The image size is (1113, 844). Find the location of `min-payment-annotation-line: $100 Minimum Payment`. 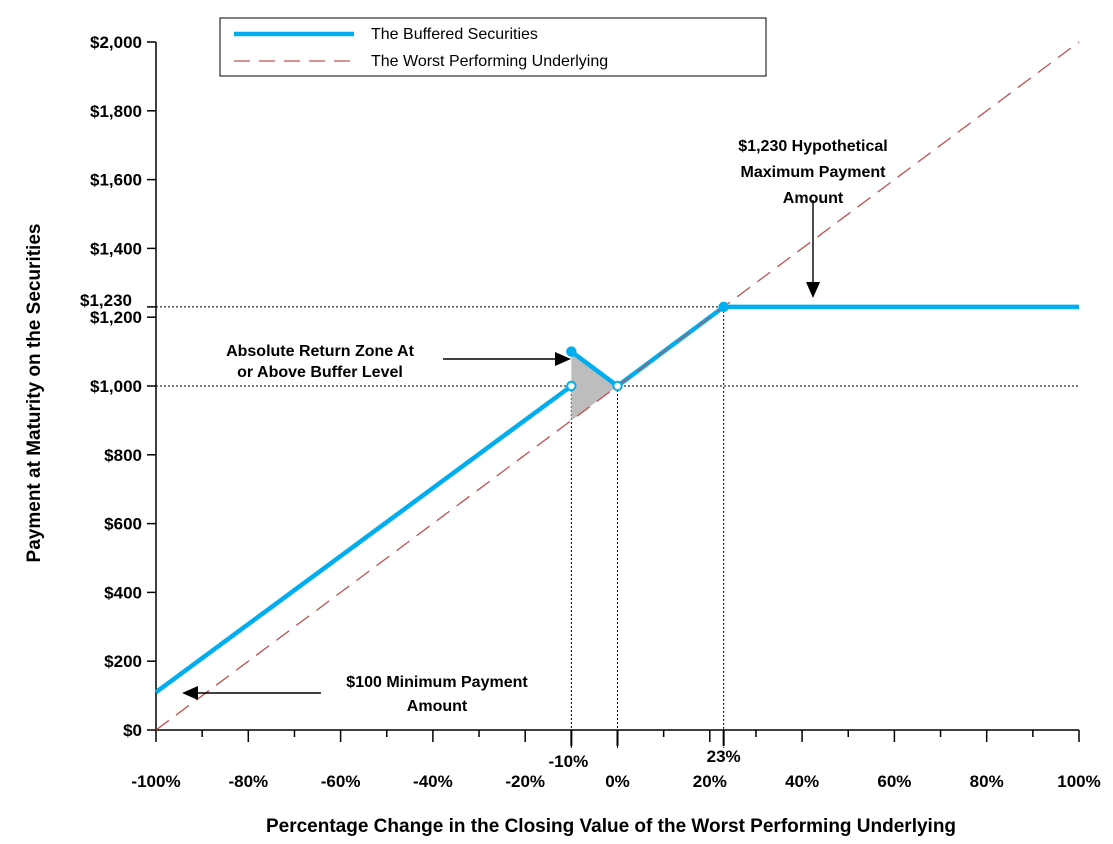

min-payment-annotation-line: $100 Minimum Payment is located at coordinates (437, 682).